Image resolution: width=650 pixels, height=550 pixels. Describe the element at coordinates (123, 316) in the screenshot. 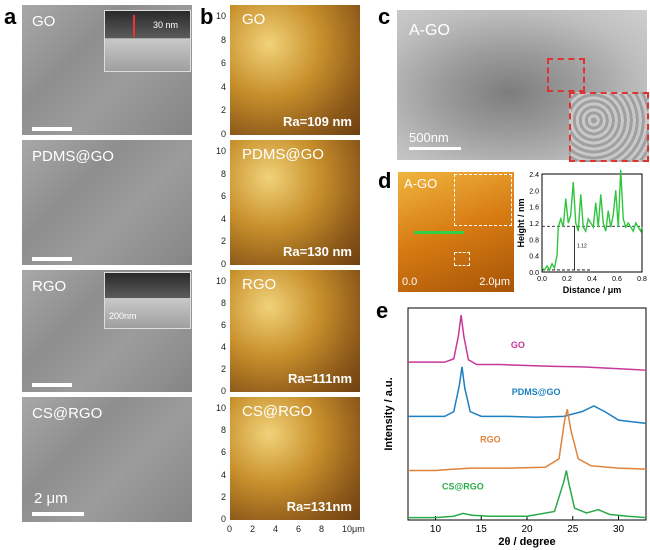

I see `sem-inset-rgo-label: 200nm` at that location.